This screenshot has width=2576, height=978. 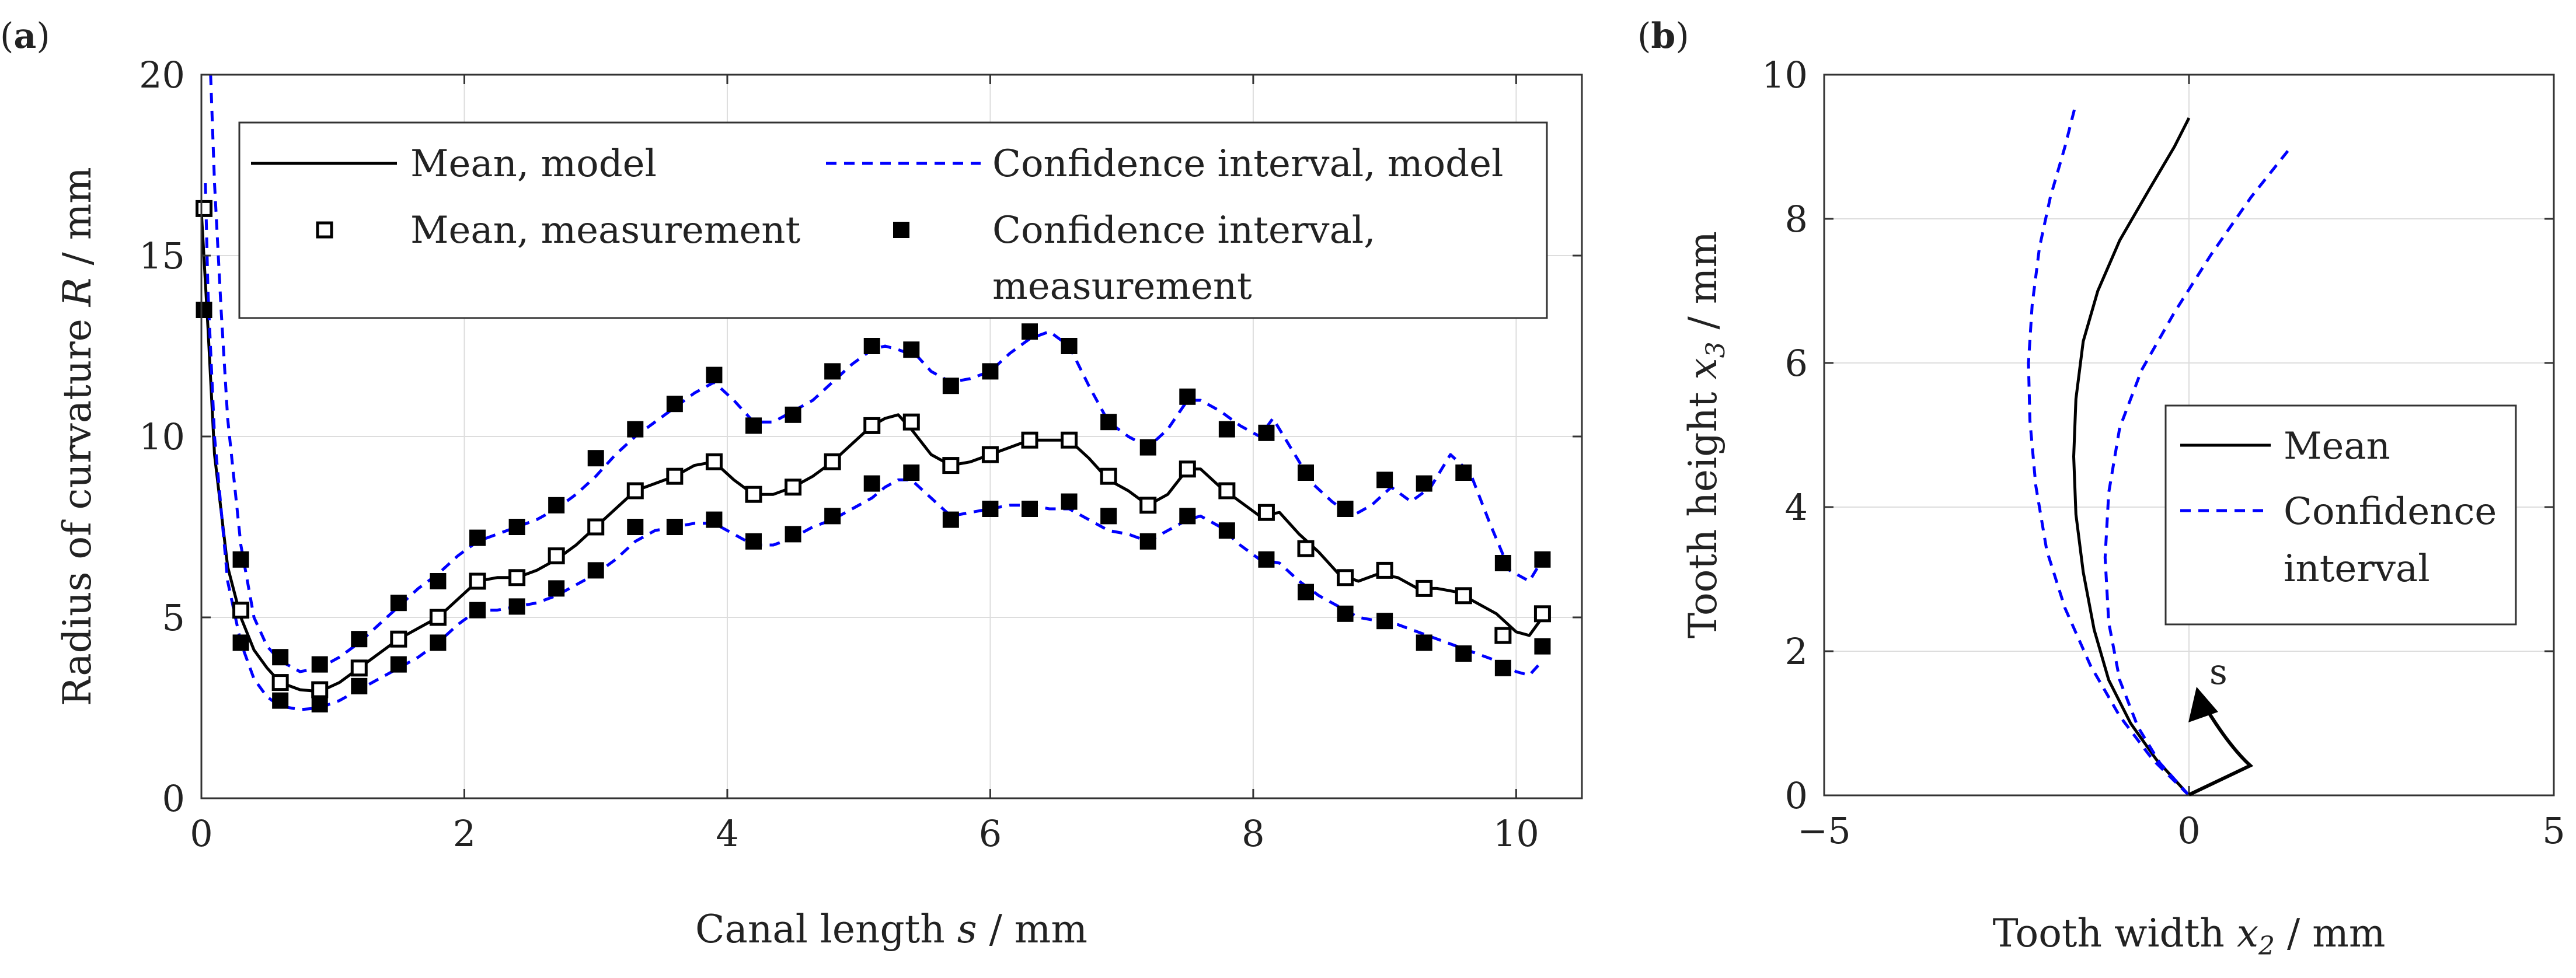 What do you see at coordinates (1796, 219) in the screenshot?
I see `b-ytick-label: 8` at bounding box center [1796, 219].